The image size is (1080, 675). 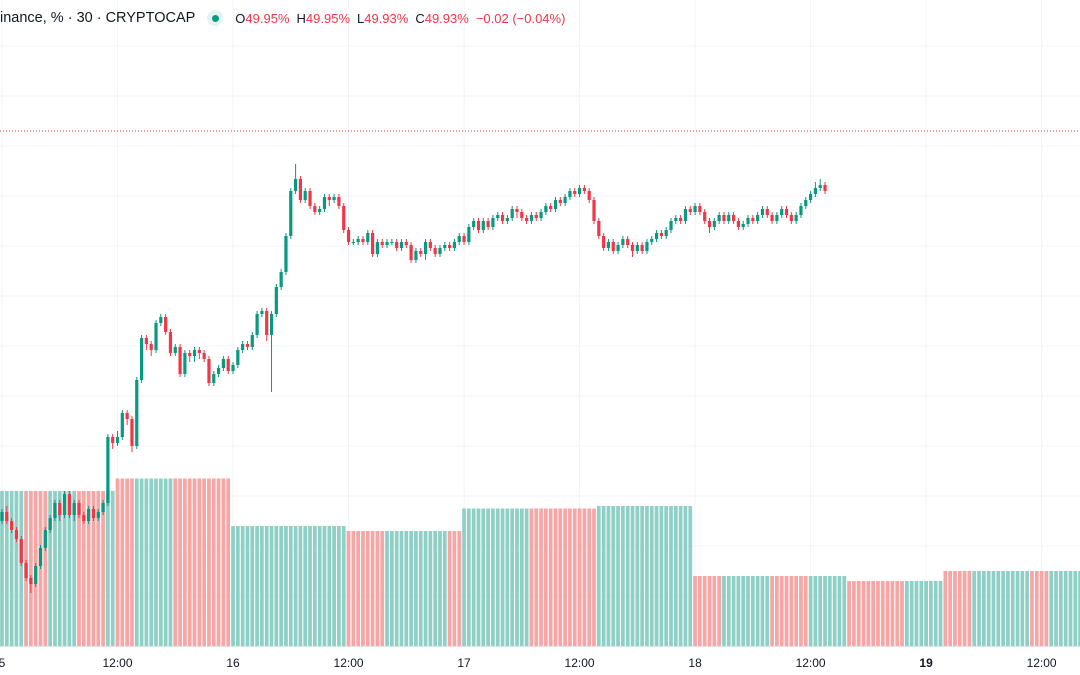 I want to click on time-axis: 5 12:00 16 12:00 17 12:00 18 12:00 19 12:00, so click(x=528, y=663).